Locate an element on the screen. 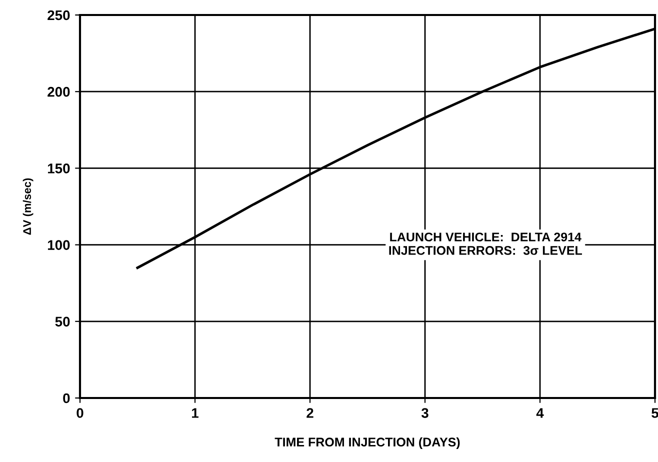 The width and height of the screenshot is (658, 462). x-tick-label: 0 is located at coordinates (80, 413).